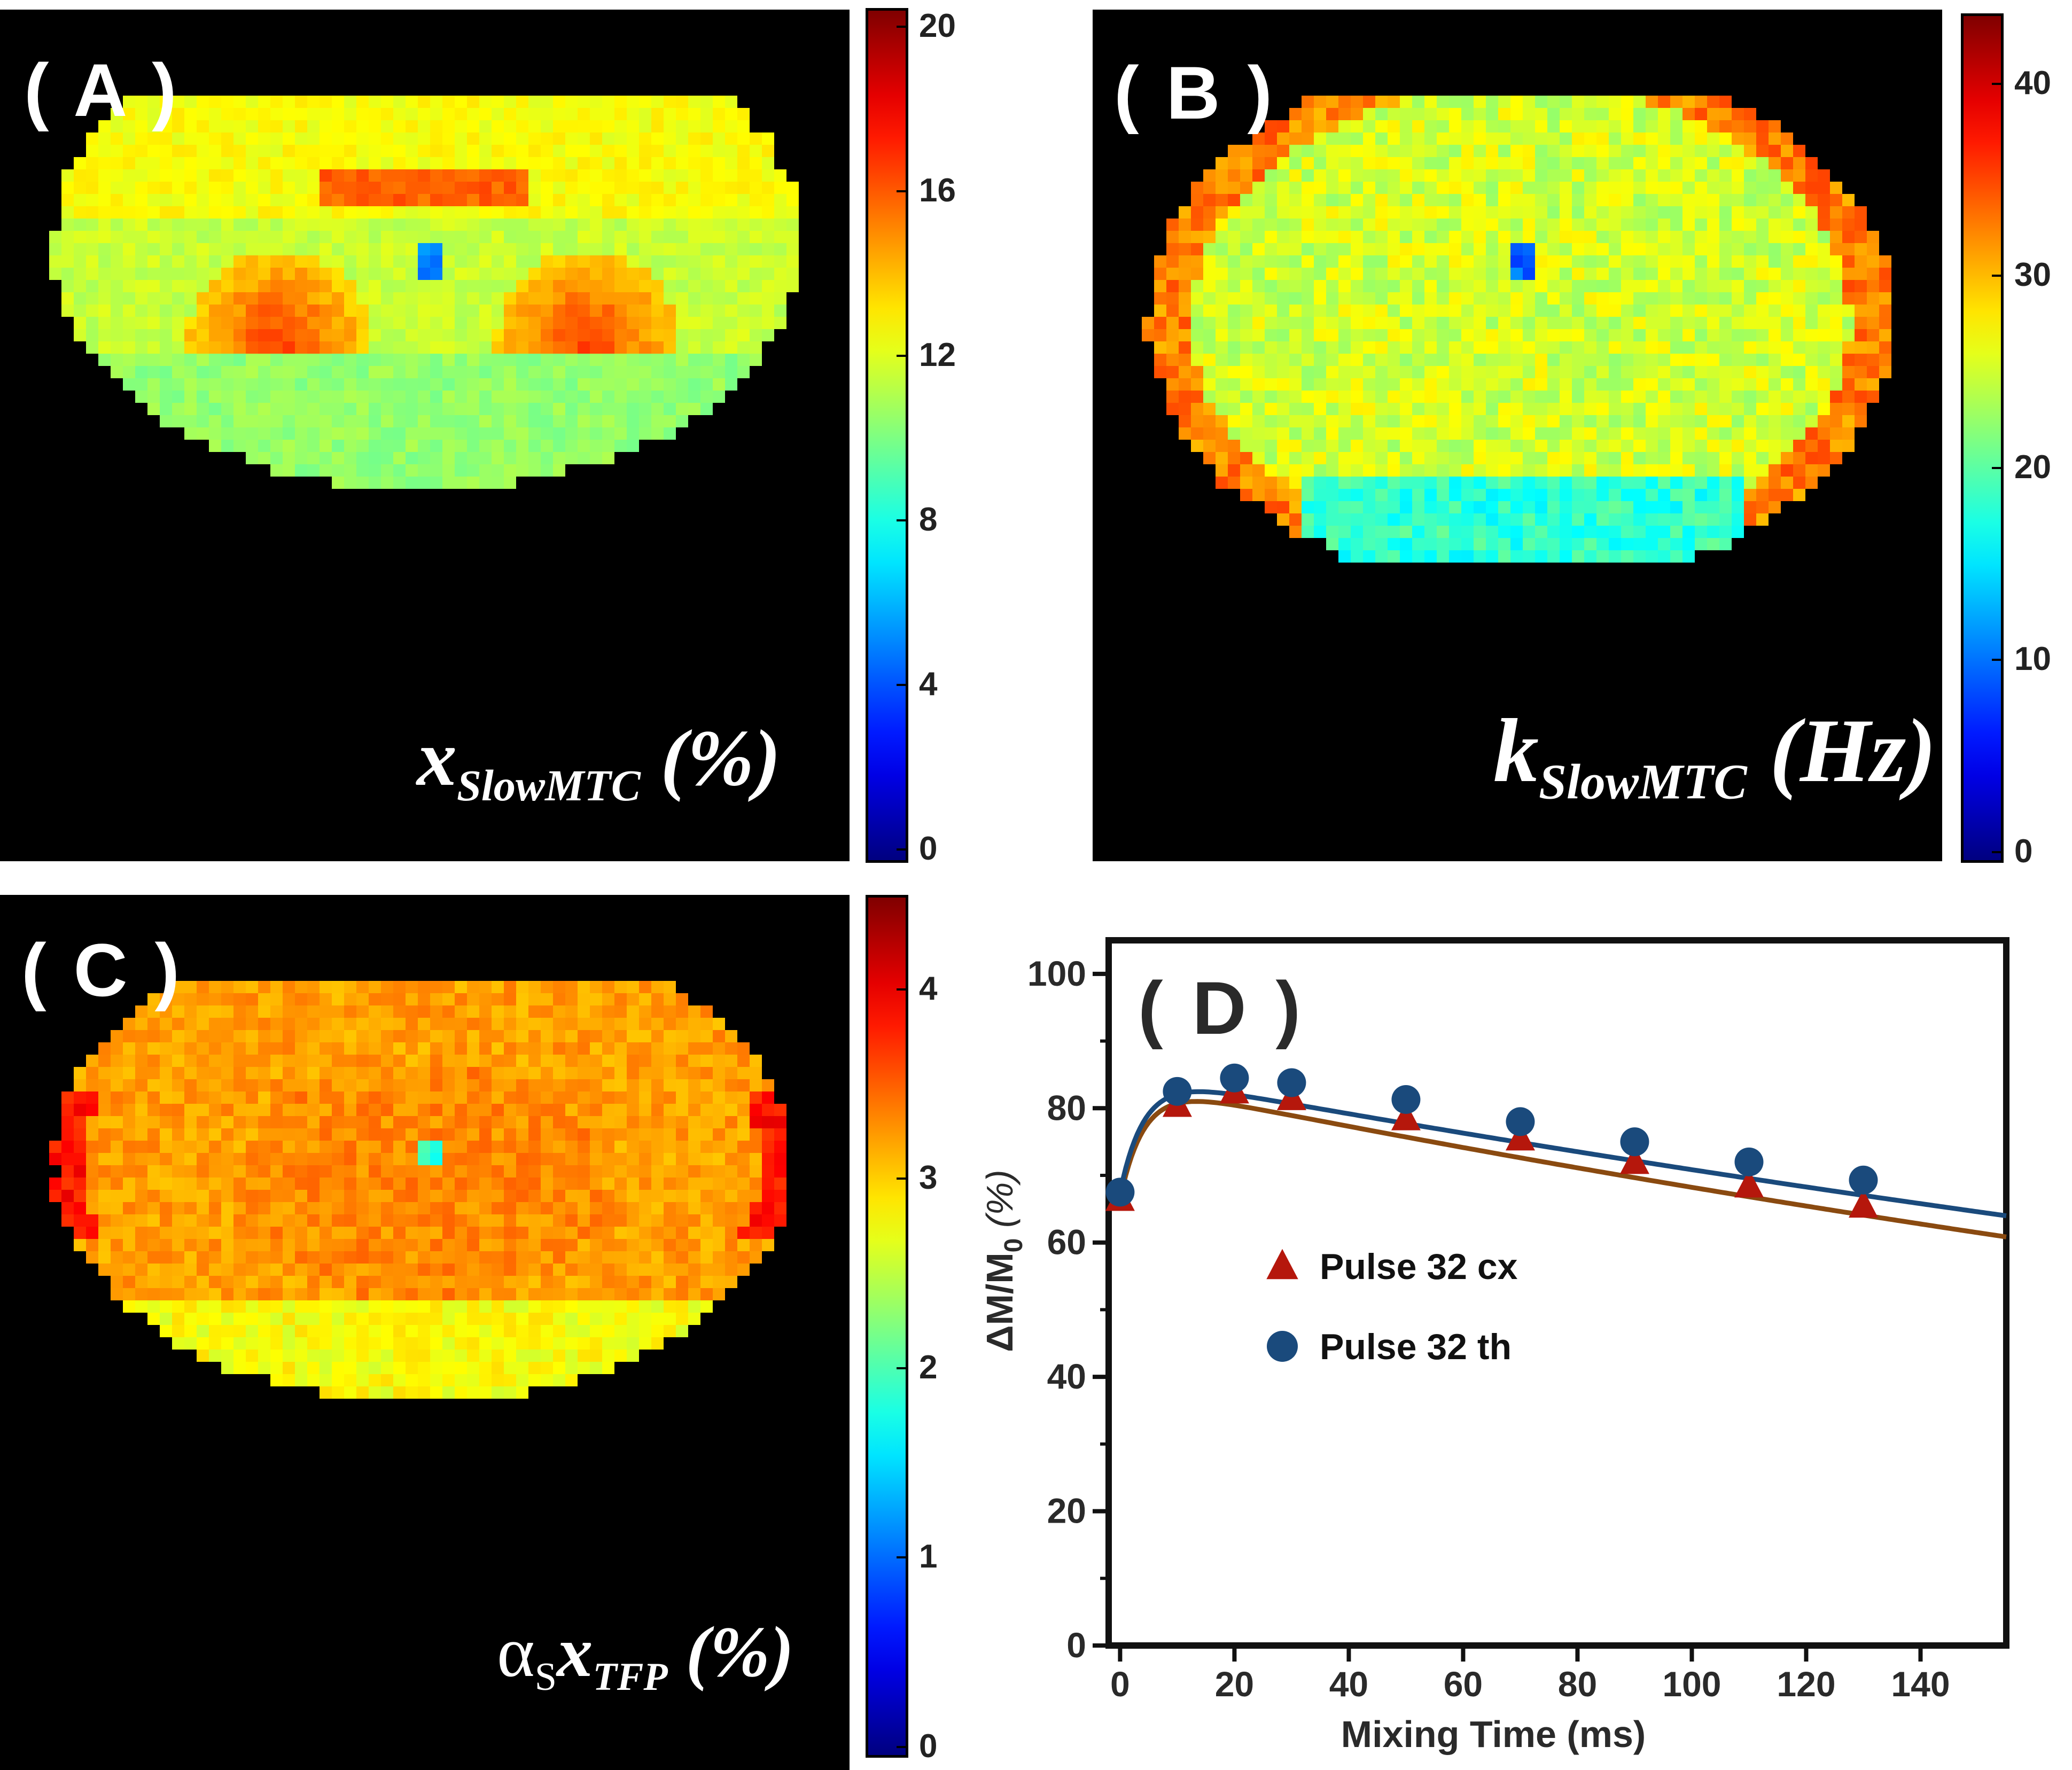 The width and height of the screenshot is (2072, 1770). I want to click on map-c-quantity-label: αSxTFP (%), so click(646, 1655).